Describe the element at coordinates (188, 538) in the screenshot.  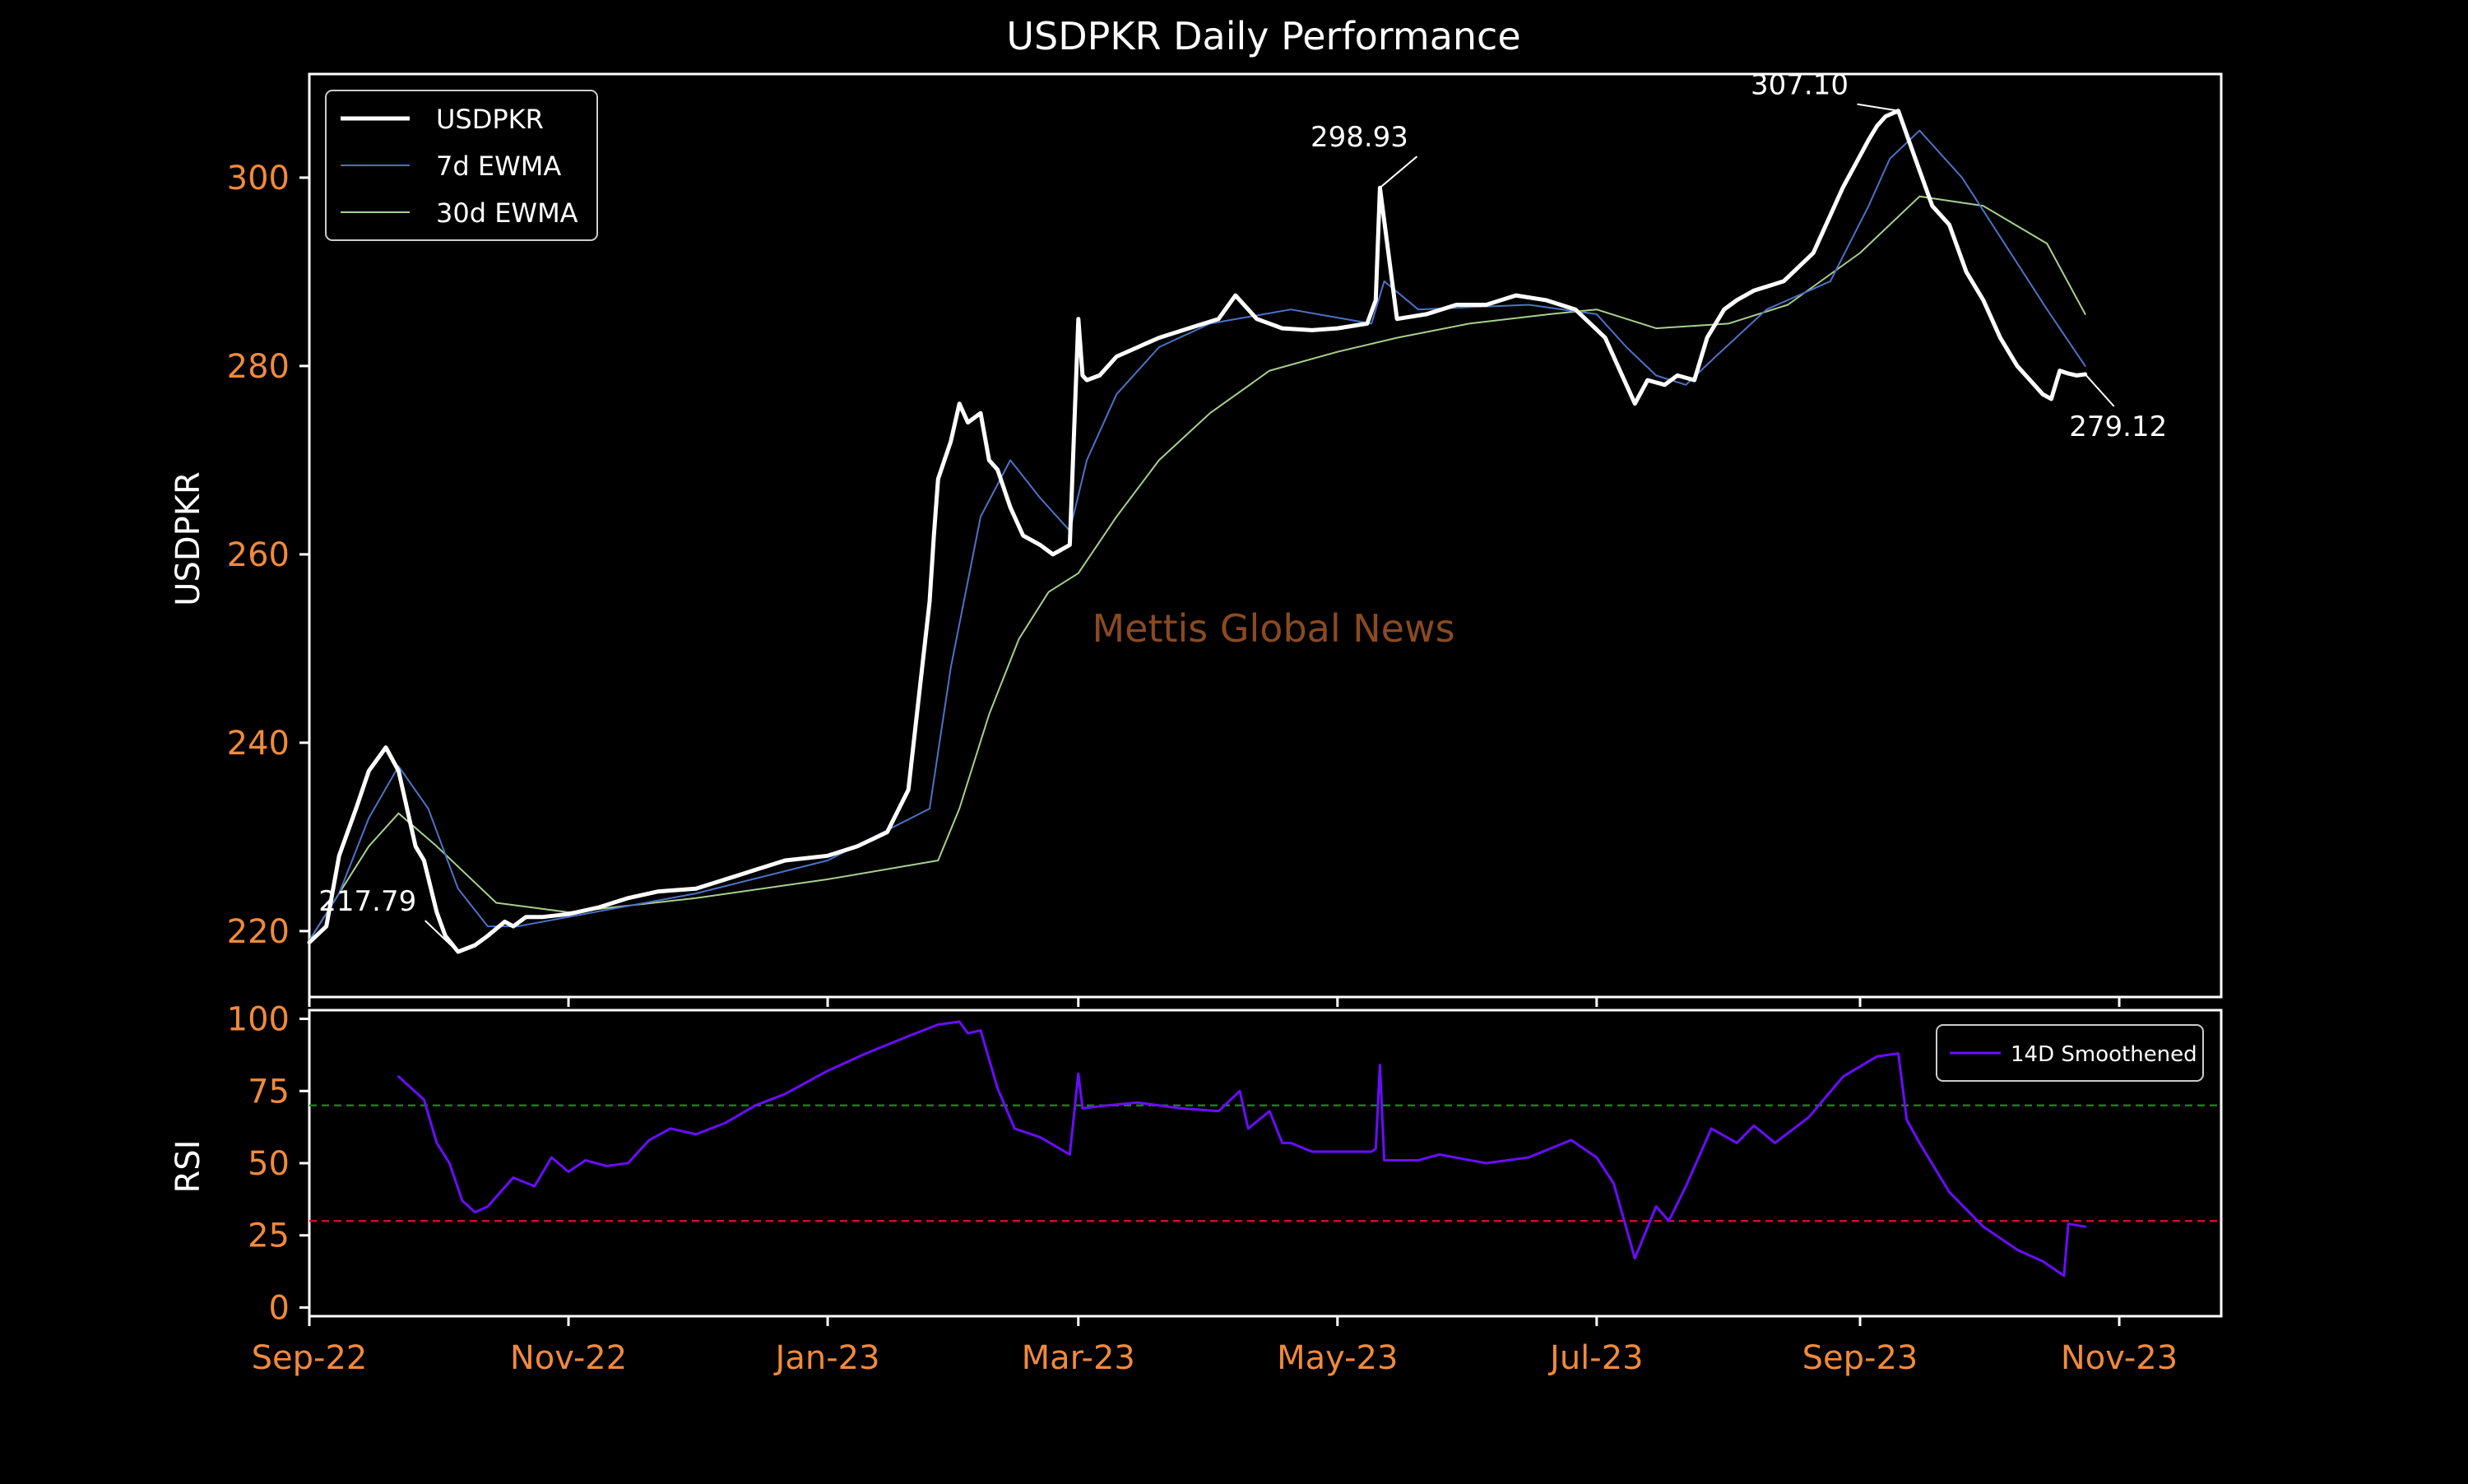
I see `y-axis-label-price: USDPKR` at that location.